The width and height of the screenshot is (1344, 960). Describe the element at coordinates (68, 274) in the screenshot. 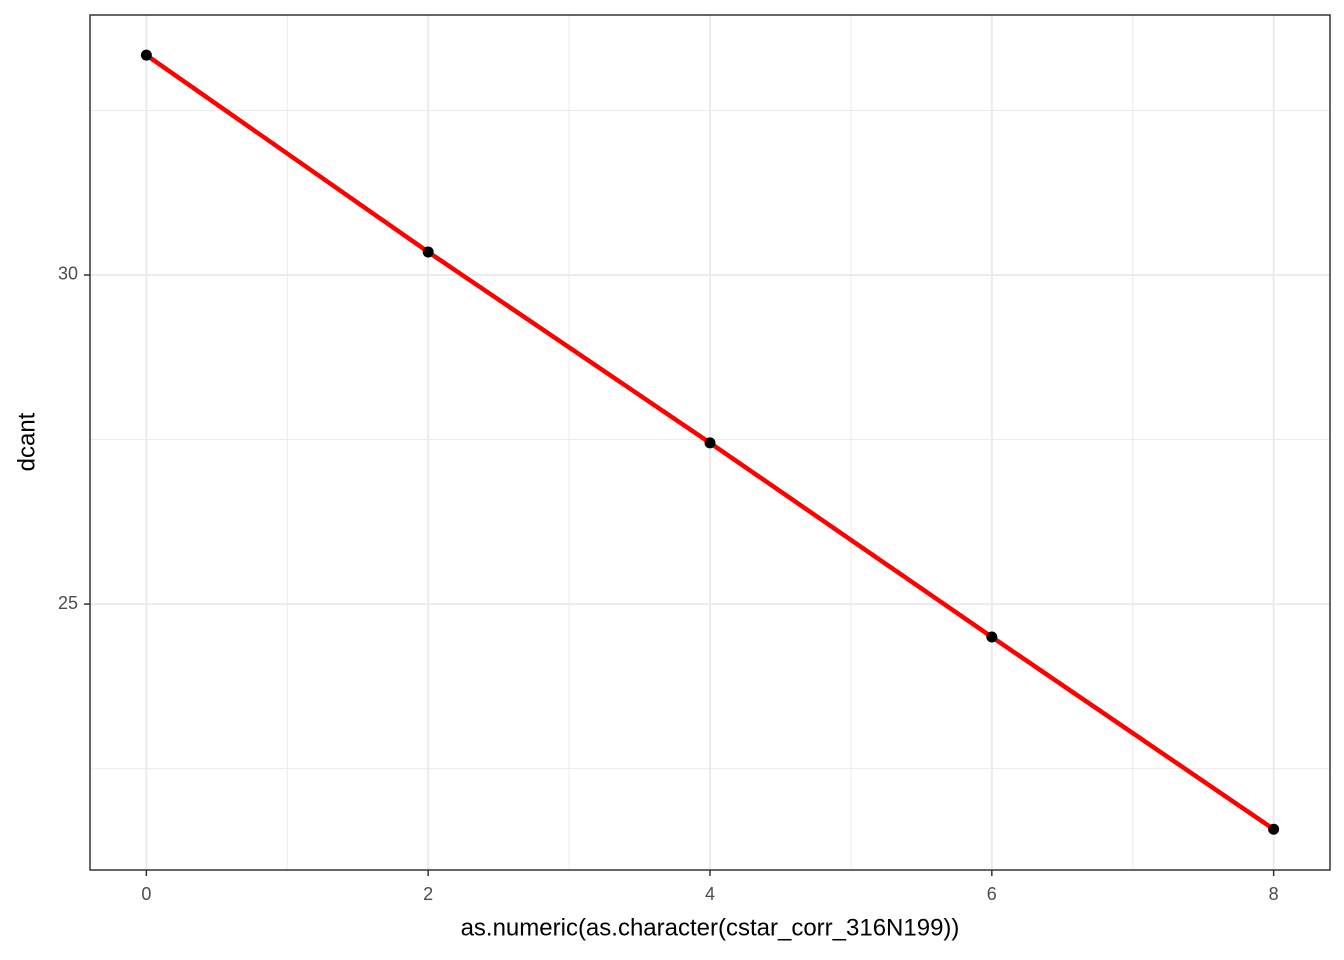

I see `y-tick-label: 30` at that location.